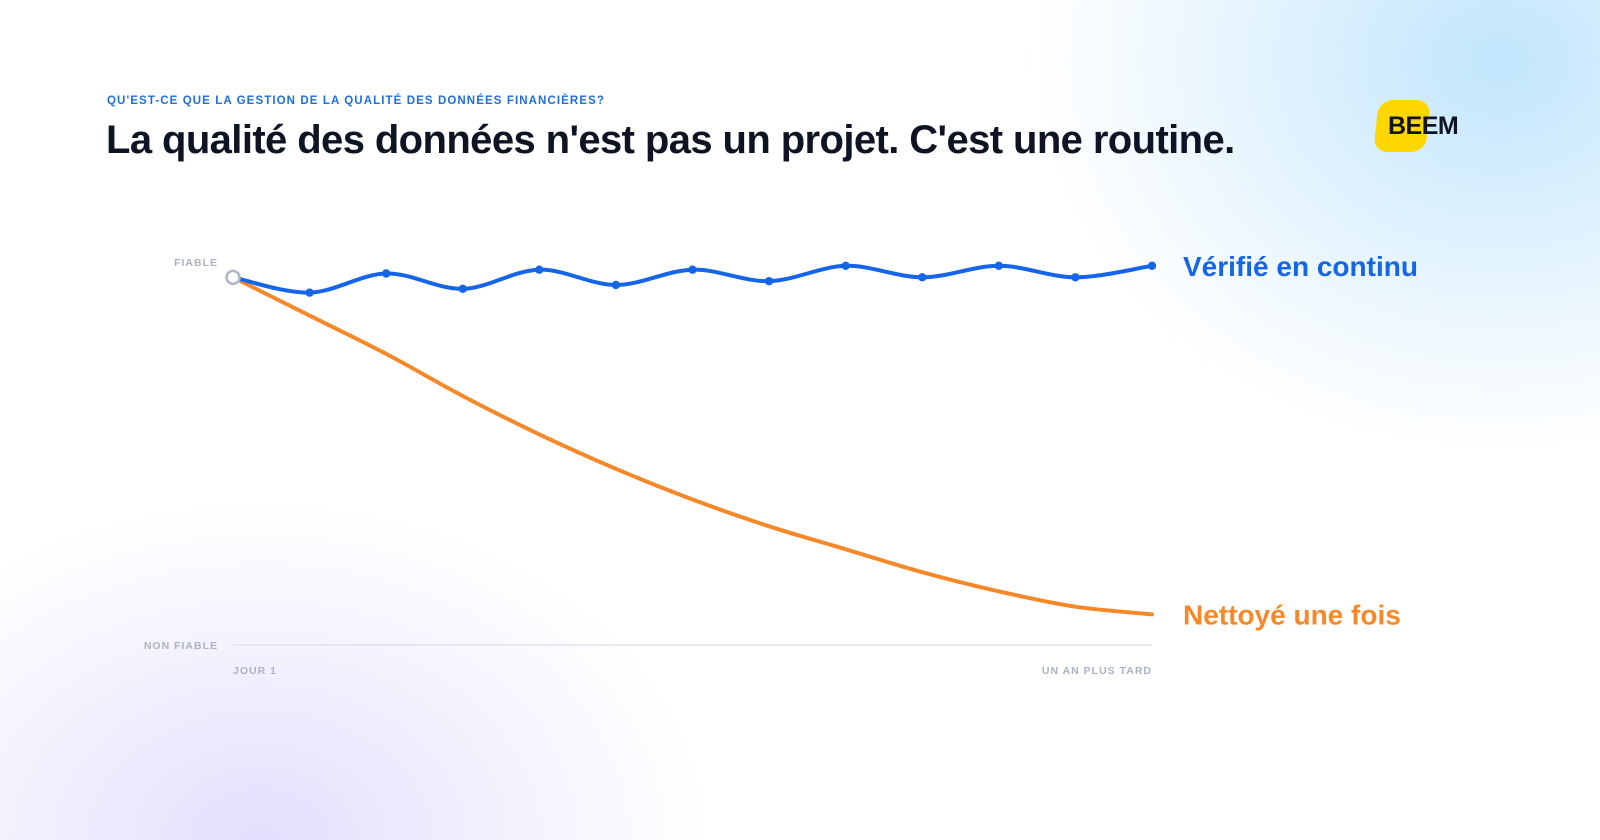 This screenshot has height=840, width=1600. What do you see at coordinates (1300, 266) in the screenshot?
I see `series-label-0: Vérifié en continu` at bounding box center [1300, 266].